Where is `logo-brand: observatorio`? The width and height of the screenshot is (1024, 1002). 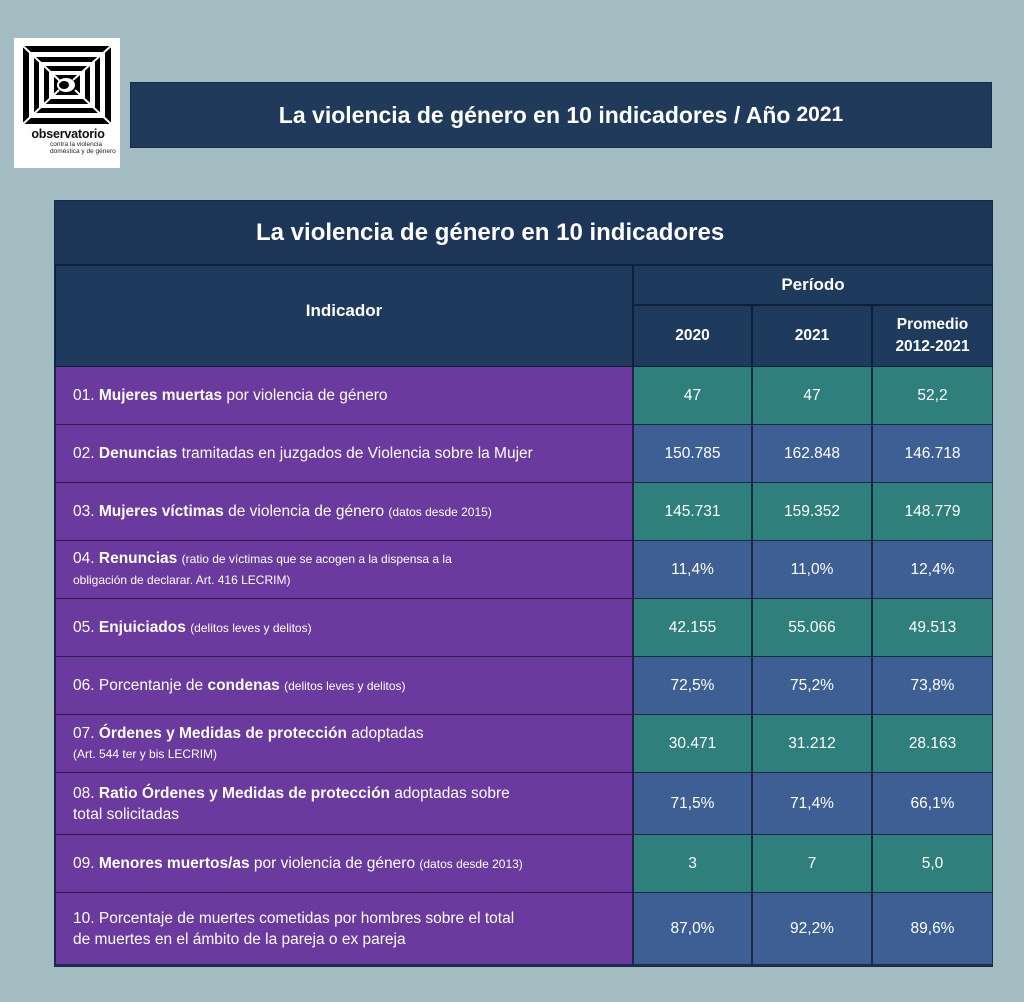
logo-brand: observatorio is located at coordinates (68, 134).